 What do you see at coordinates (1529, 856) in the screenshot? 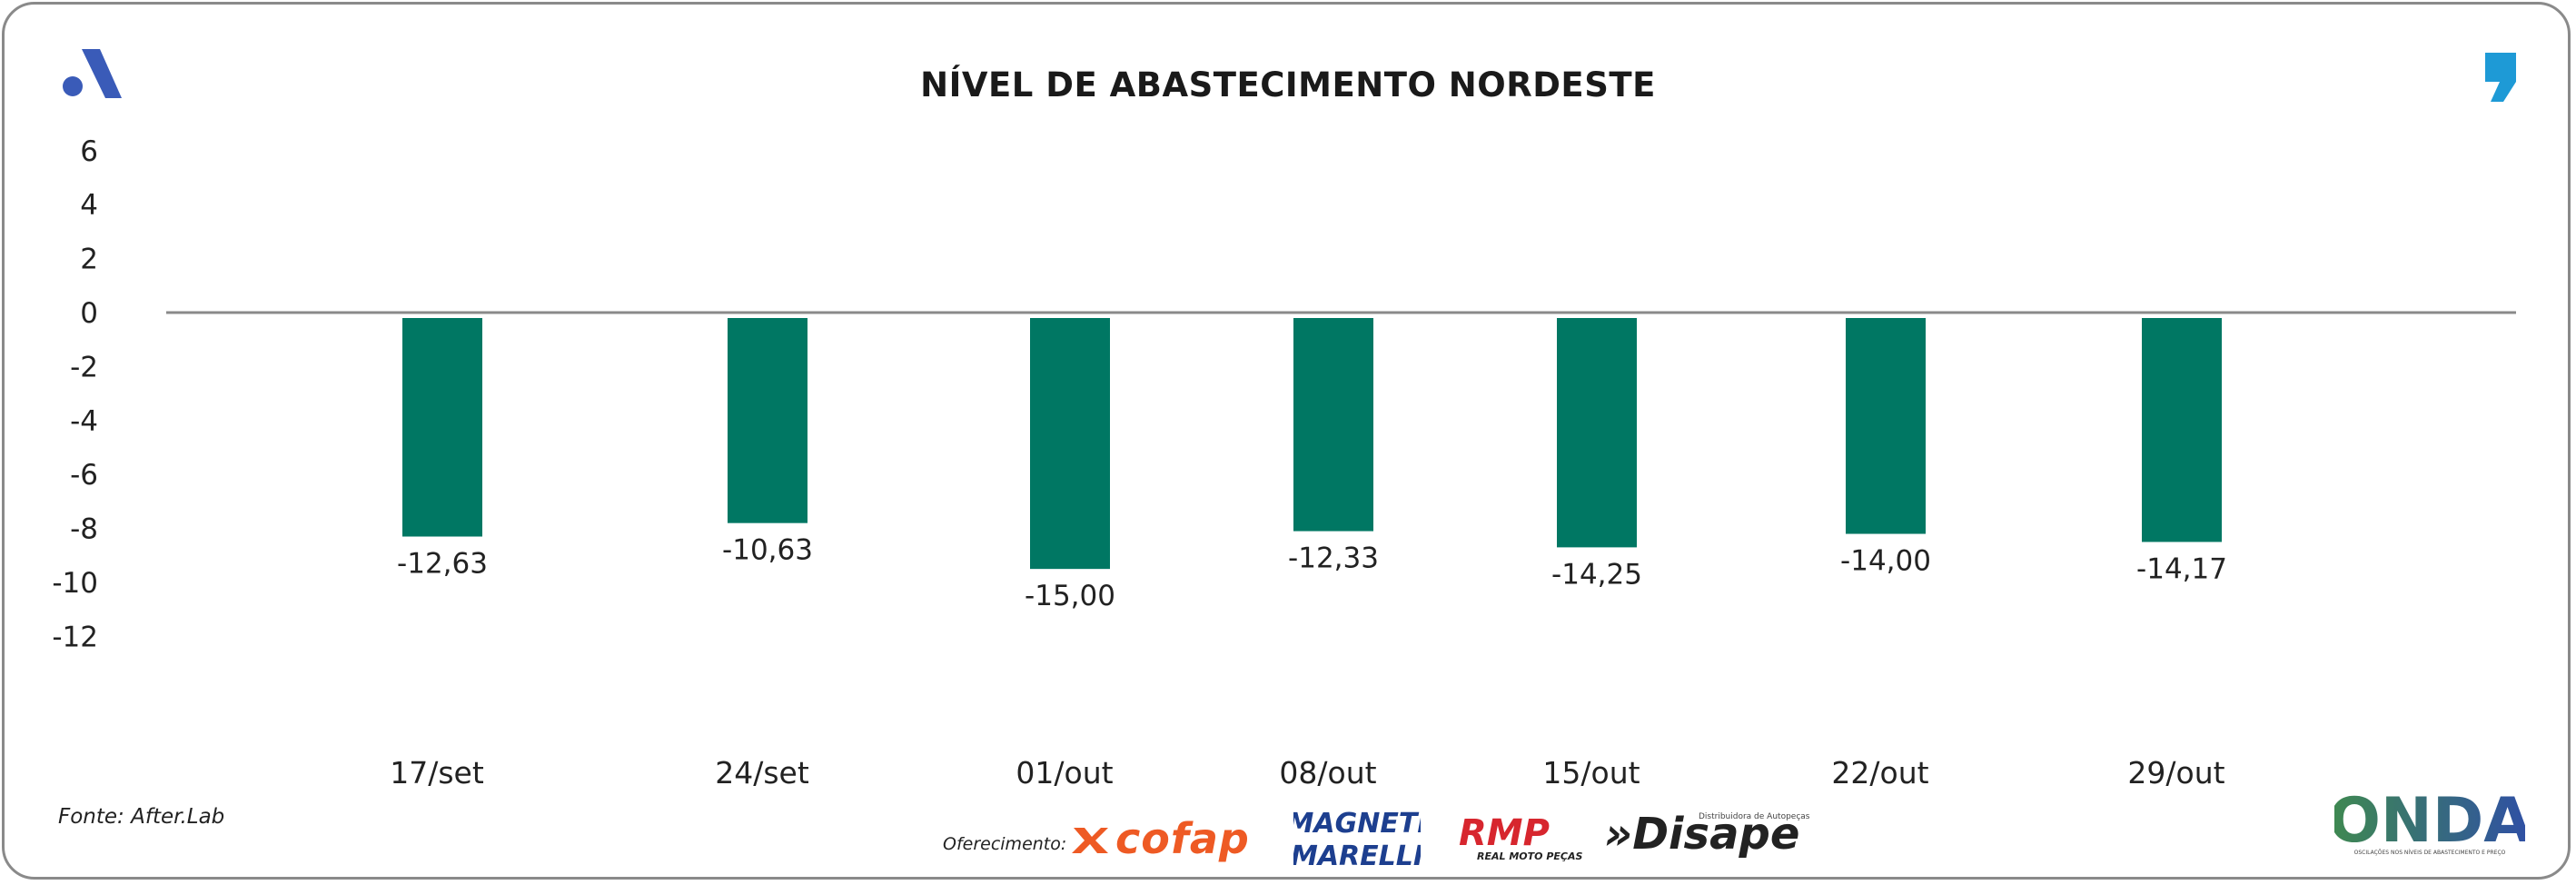
I see `rmp-subtext: REAL MOTO PEÇAS` at bounding box center [1529, 856].